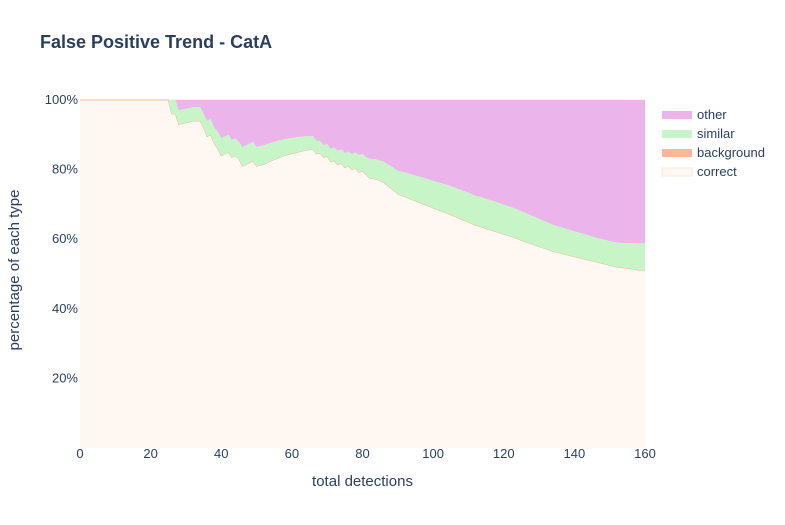  I want to click on legend-item-similar: similar, so click(698, 133).